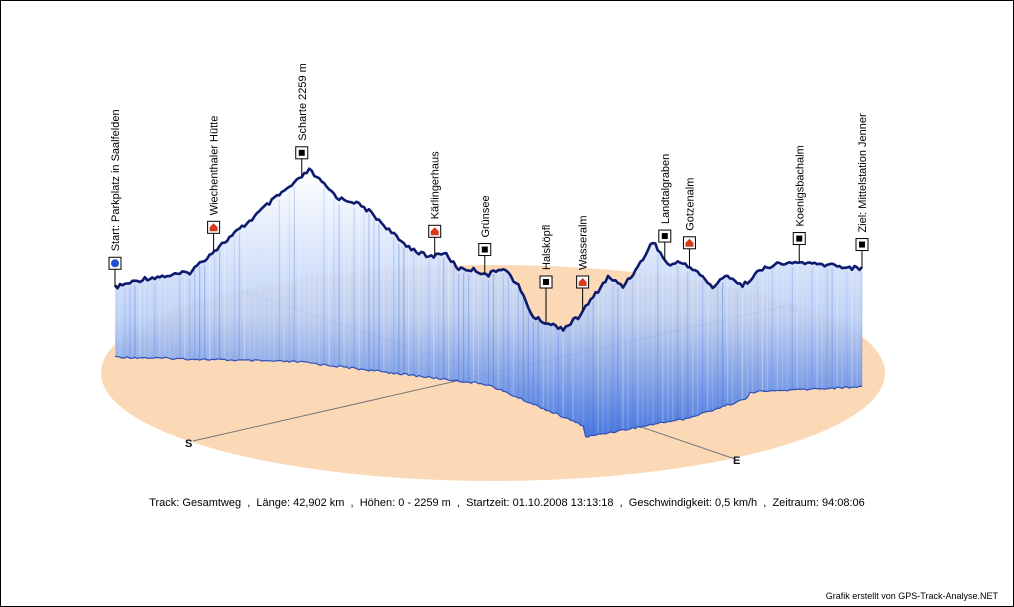  I want to click on waypoint-marker: Ziel: Mittelstation Jenner, so click(862, 191).